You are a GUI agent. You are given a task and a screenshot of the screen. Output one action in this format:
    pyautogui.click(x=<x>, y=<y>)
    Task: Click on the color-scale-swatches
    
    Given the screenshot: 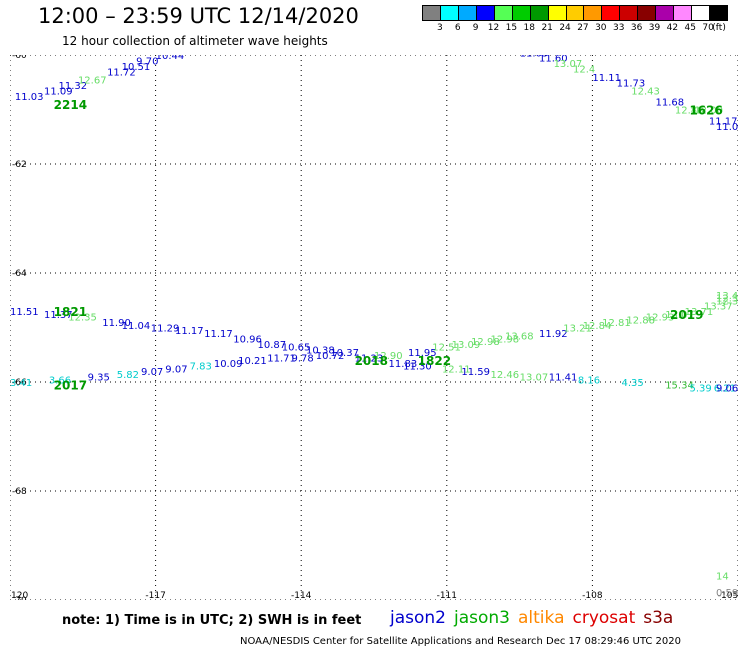 What is the action you would take?
    pyautogui.click(x=575, y=13)
    